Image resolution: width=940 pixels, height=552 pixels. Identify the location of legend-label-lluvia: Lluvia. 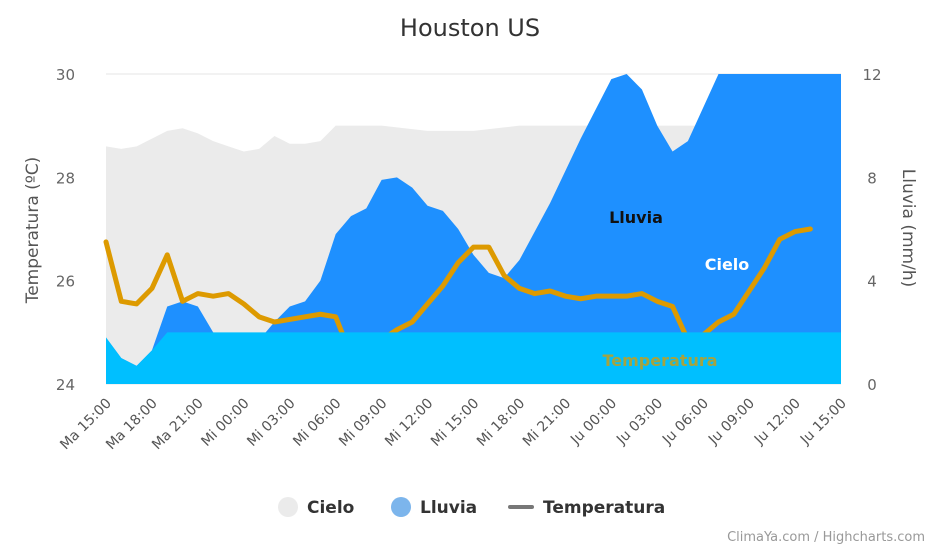
(448, 508).